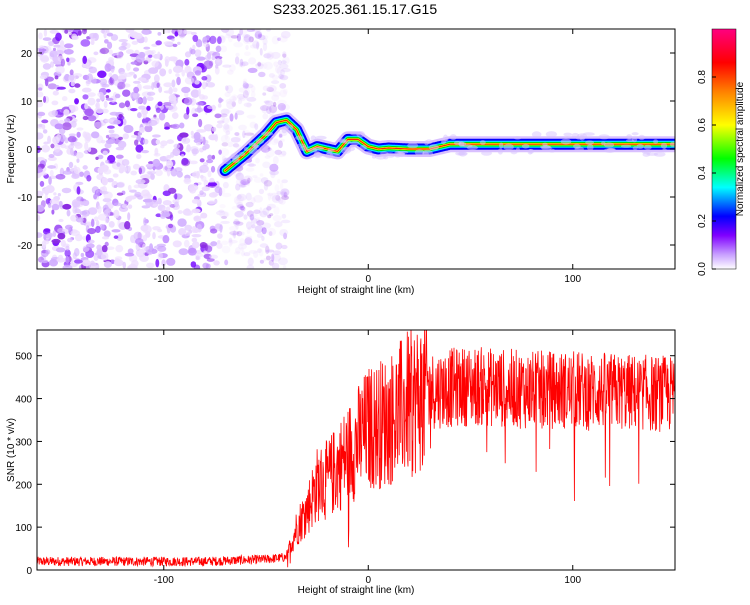 This screenshot has width=750, height=605. Describe the element at coordinates (23, 357) in the screenshot. I see `y-tick-label: 500` at that location.